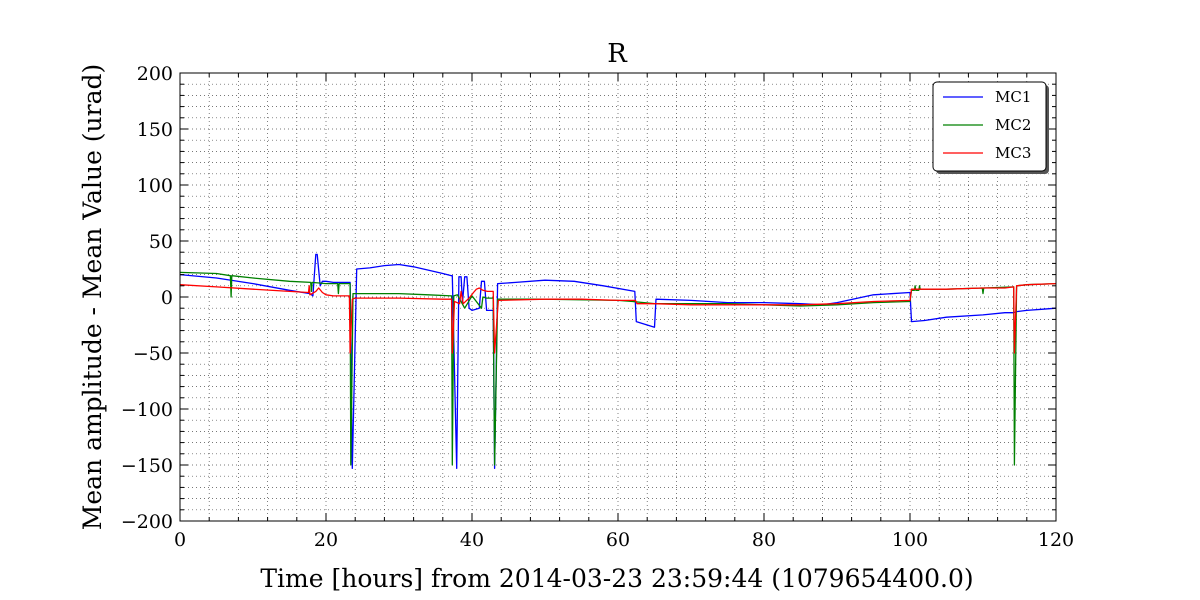  I want to click on x-tick-label: 60, so click(618, 540).